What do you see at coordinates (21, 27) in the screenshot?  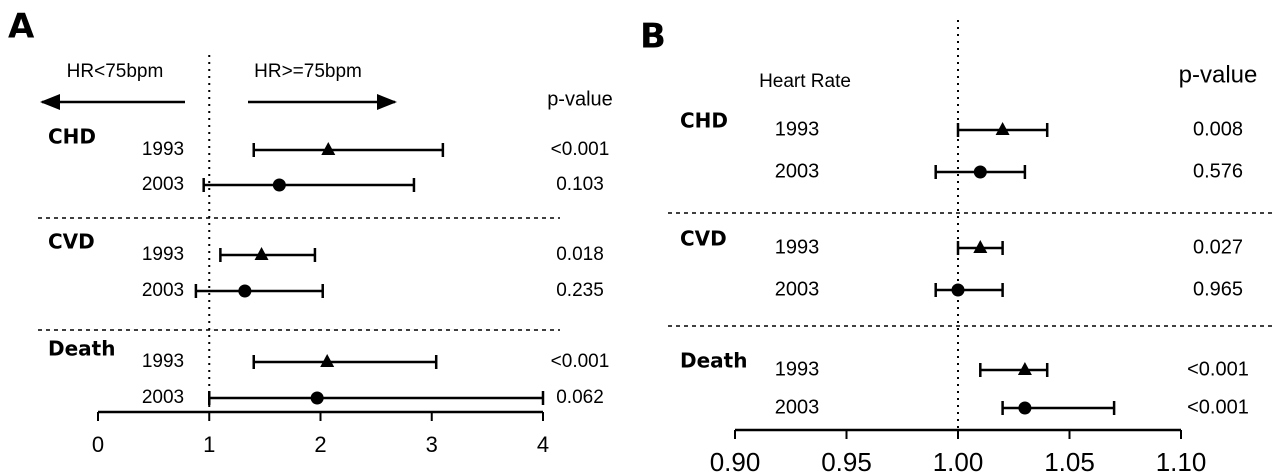 I see `panel-label: A` at bounding box center [21, 27].